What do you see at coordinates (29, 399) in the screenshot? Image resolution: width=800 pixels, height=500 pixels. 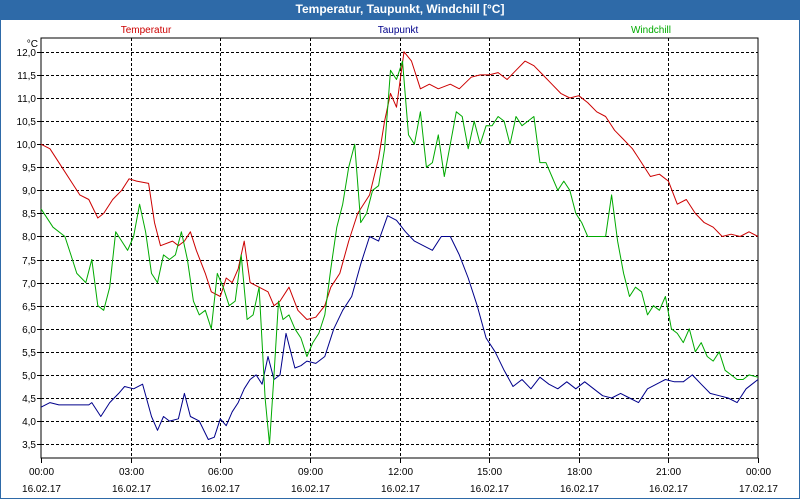 I see `y-tick-label: 4,5` at bounding box center [29, 399].